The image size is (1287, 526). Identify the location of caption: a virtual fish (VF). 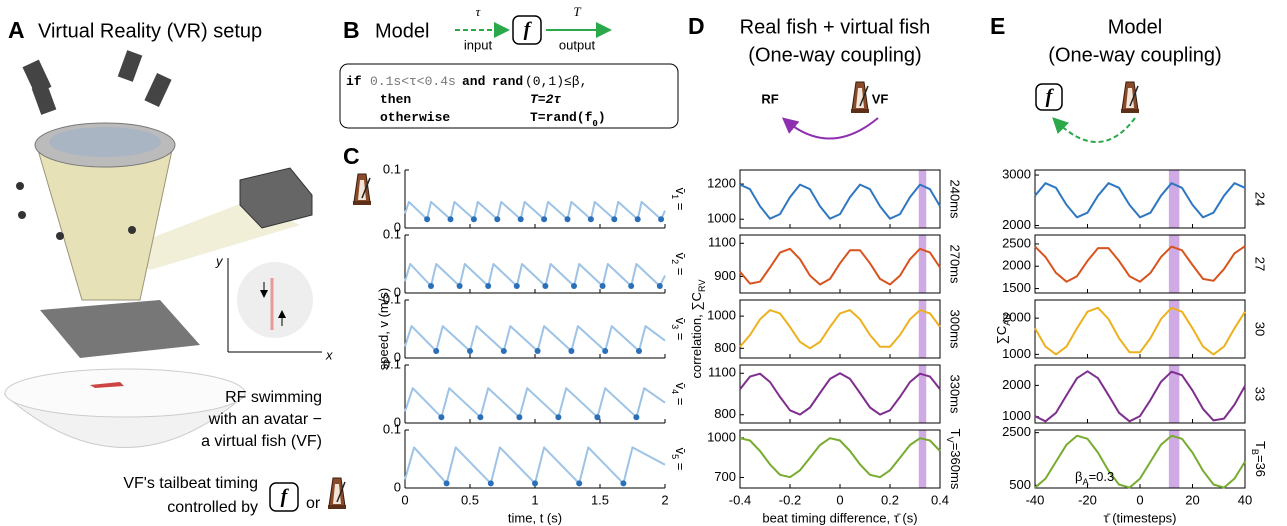
(261, 441).